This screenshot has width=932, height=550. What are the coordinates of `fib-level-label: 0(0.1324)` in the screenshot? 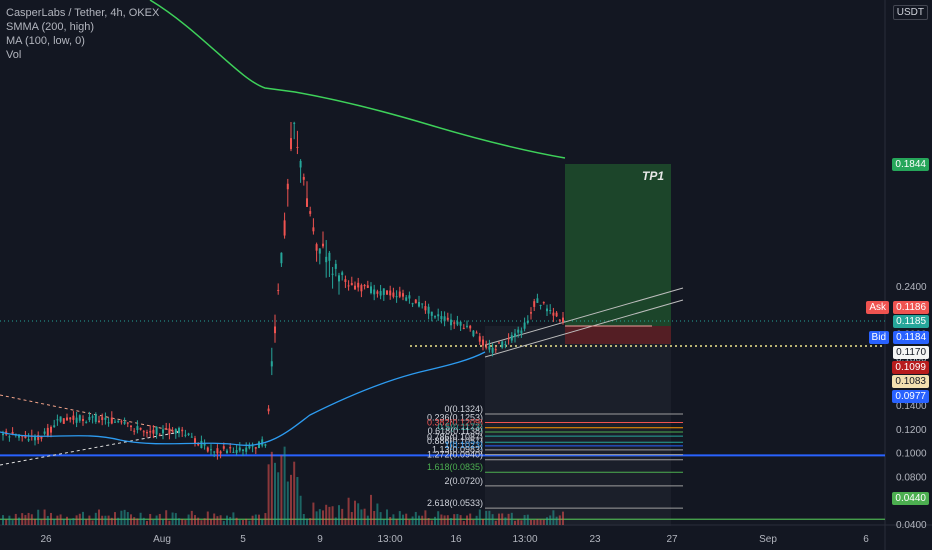 It's located at (463, 409).